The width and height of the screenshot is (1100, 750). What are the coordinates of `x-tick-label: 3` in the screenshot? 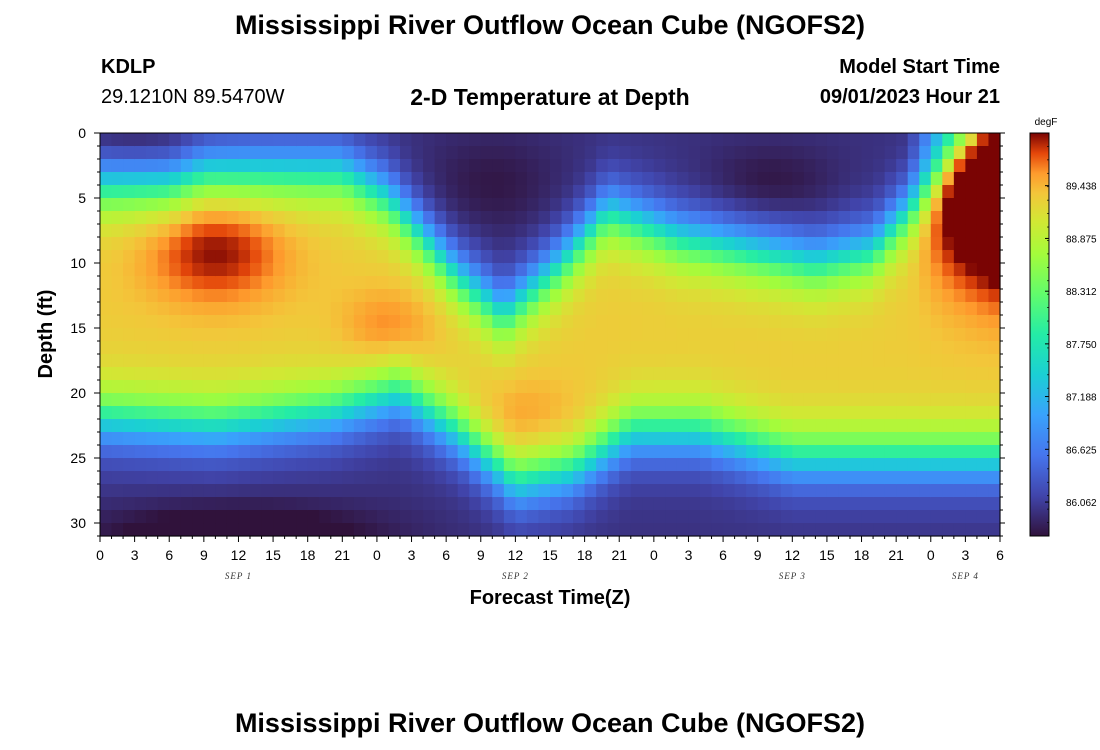 It's located at (689, 555).